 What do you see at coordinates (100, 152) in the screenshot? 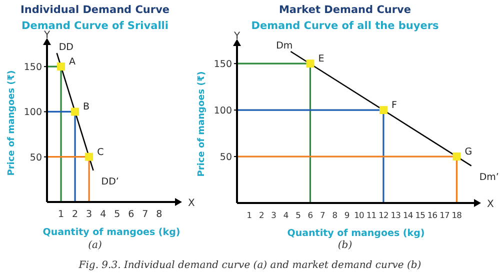
I see `annotation: C` at bounding box center [100, 152].